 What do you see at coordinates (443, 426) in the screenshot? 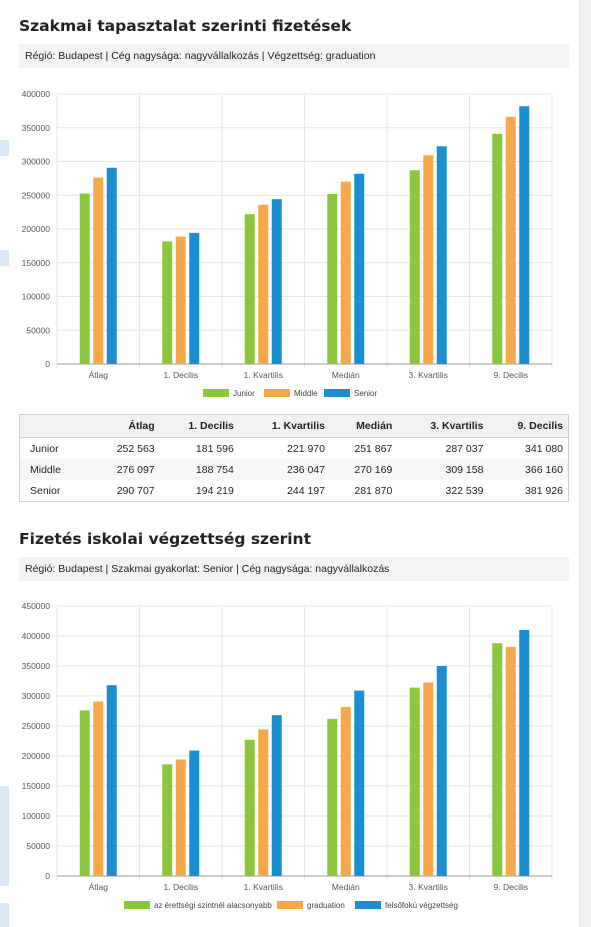
I see `table-header-cell: 3. Kvartilis` at bounding box center [443, 426].